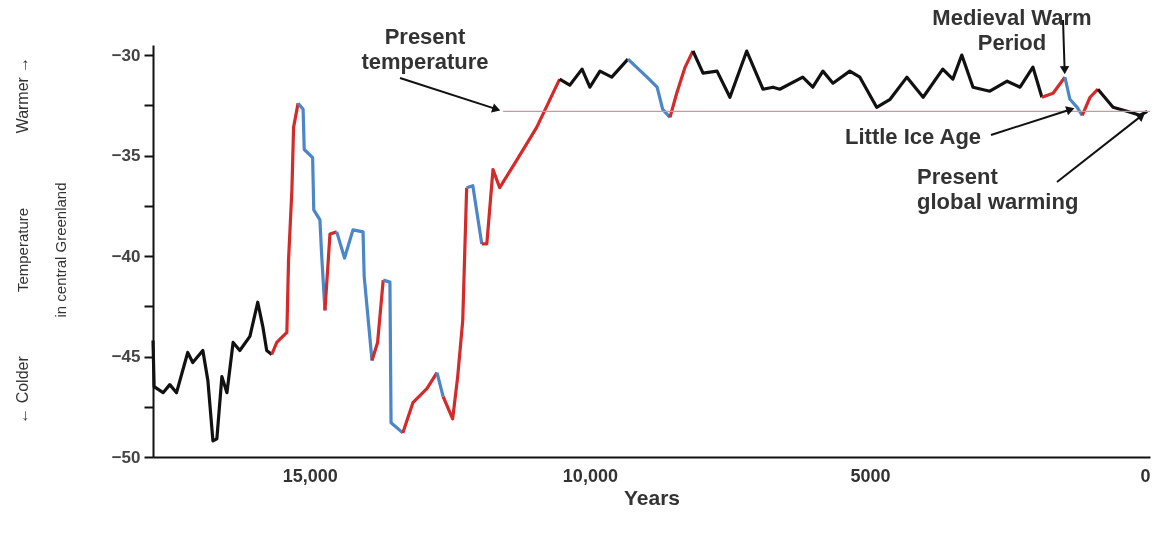 The image size is (1161, 542). Describe the element at coordinates (998, 189) in the screenshot. I see `annotation: Present global warming` at that location.